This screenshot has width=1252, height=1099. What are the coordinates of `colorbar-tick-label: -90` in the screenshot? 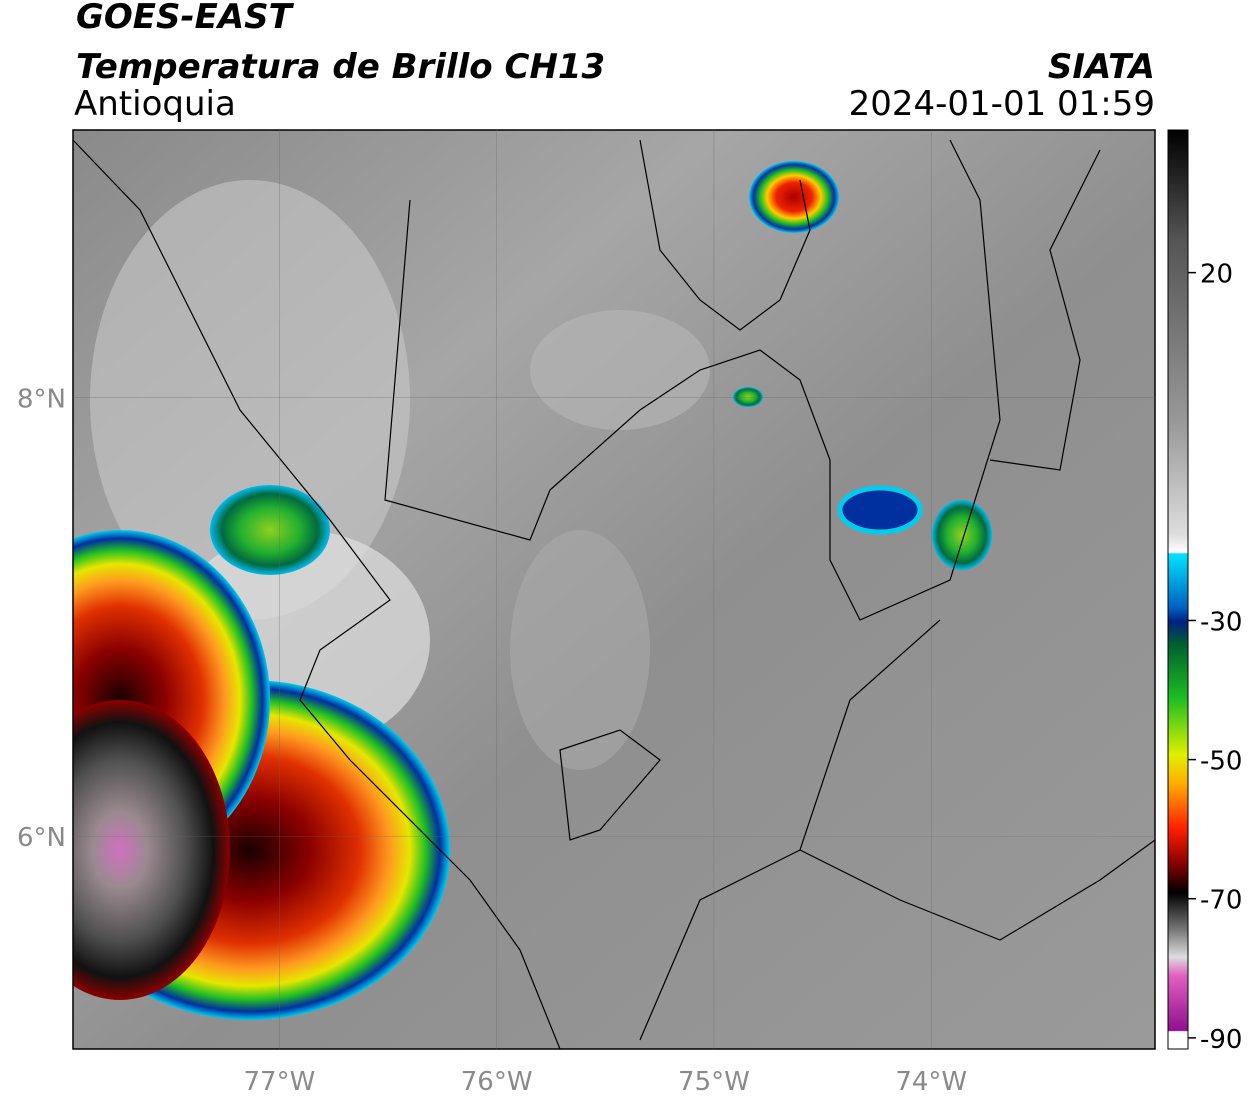 It's located at (1221, 1040).